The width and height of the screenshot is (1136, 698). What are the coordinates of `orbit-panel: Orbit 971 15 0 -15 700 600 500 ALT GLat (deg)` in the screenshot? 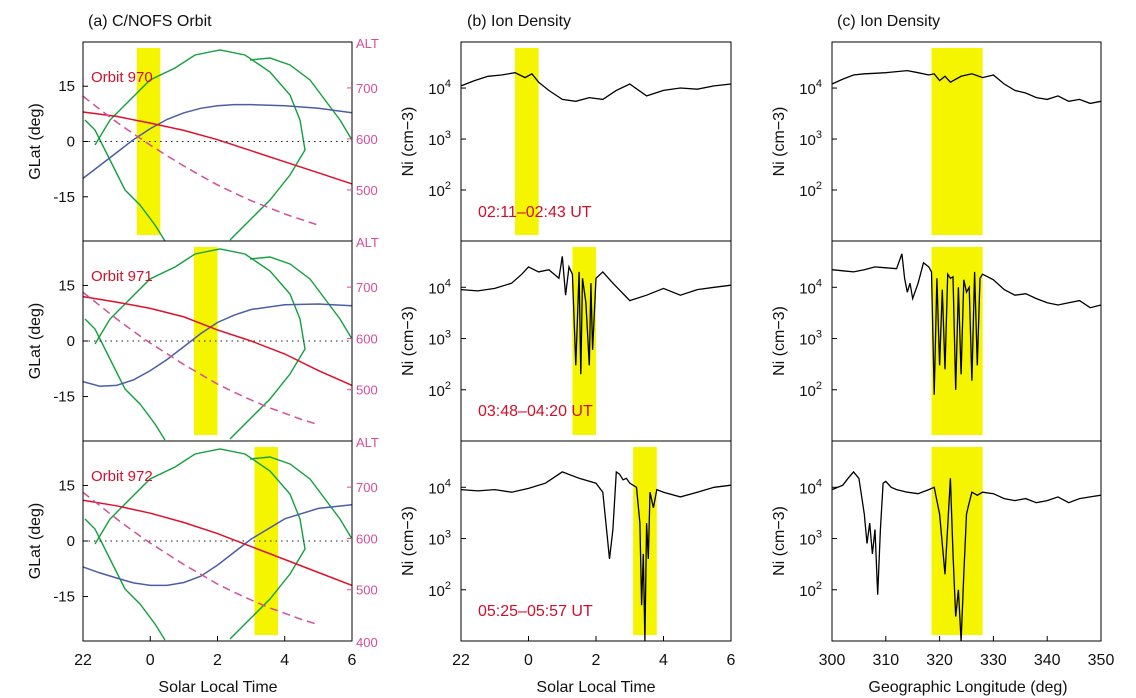 It's located at (203, 338).